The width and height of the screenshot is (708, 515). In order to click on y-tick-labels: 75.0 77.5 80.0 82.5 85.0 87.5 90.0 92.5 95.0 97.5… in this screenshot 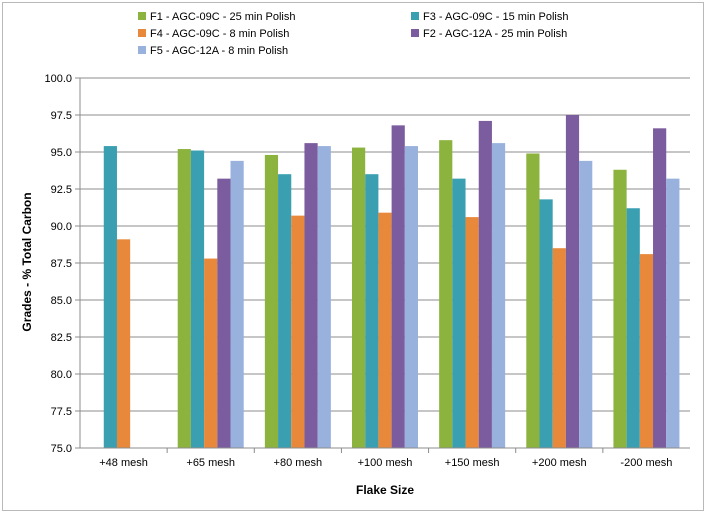, I will do `click(58, 264)`.